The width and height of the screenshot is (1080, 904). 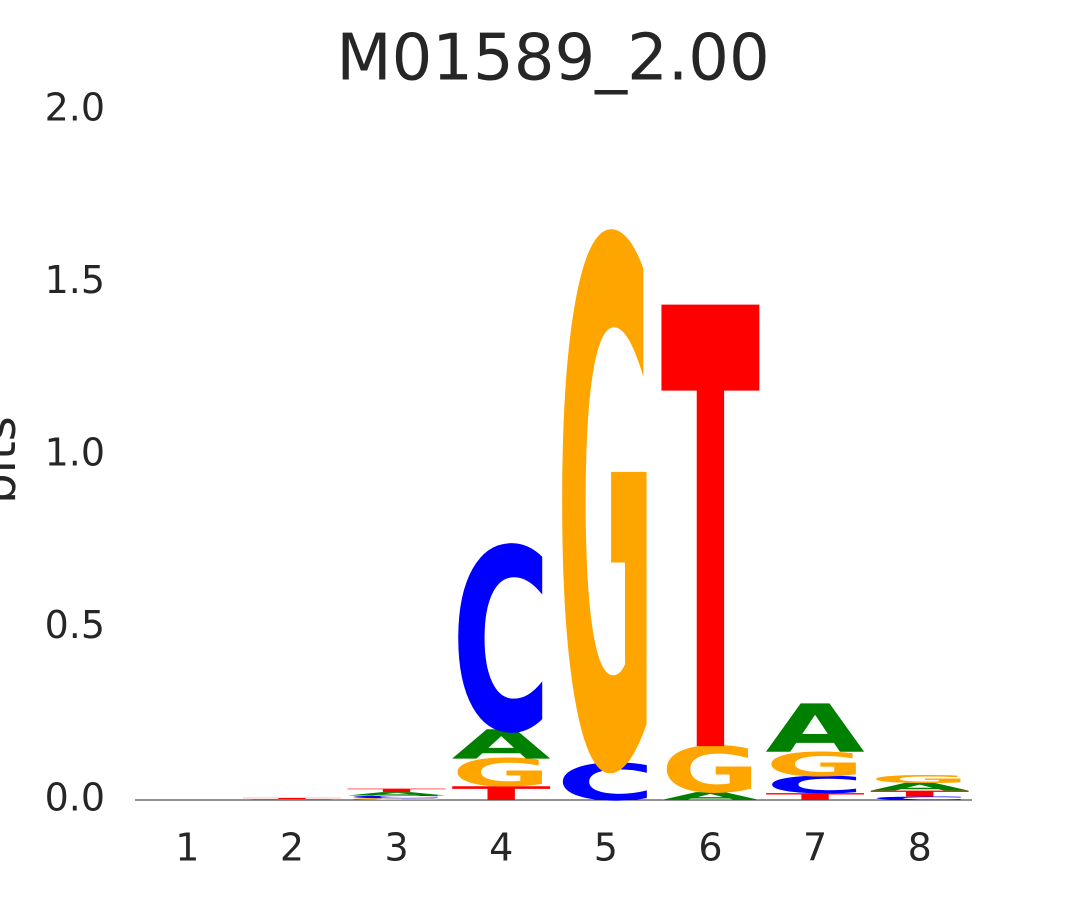 I want to click on x-tick-label: 3, so click(x=396, y=848).